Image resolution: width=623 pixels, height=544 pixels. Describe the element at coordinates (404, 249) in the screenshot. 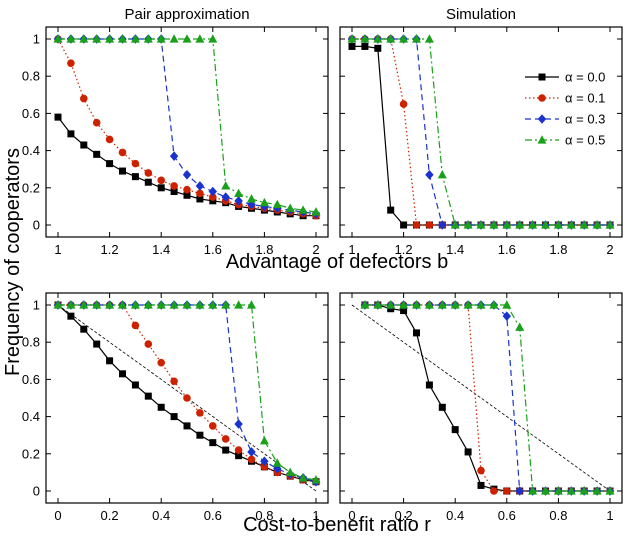

I see `x-tick-label: 1.2` at that location.